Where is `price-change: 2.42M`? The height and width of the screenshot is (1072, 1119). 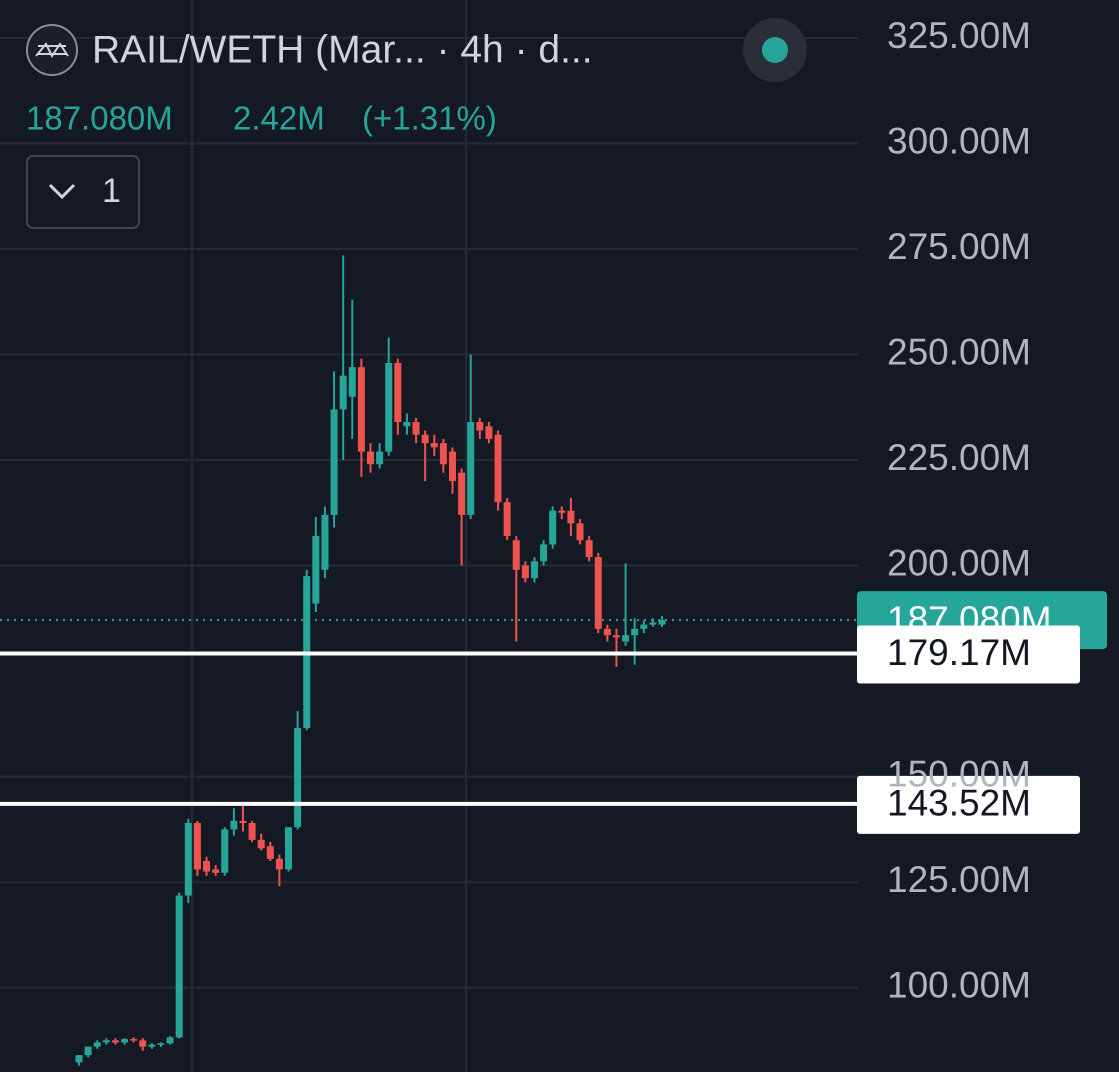 price-change: 2.42M is located at coordinates (279, 118).